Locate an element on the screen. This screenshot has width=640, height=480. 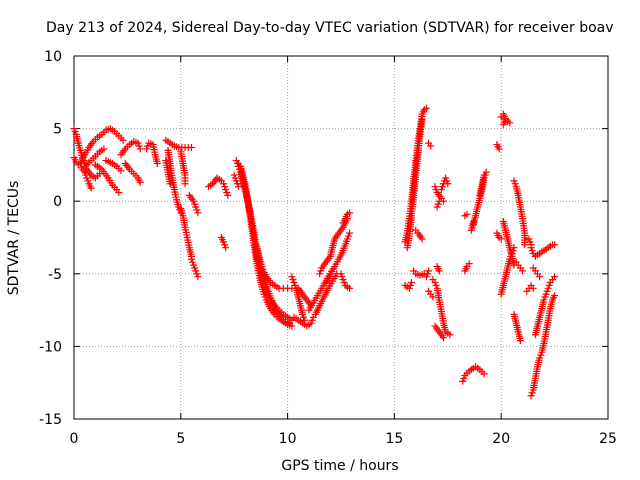
y-tick-label: -10 is located at coordinates (50, 347).